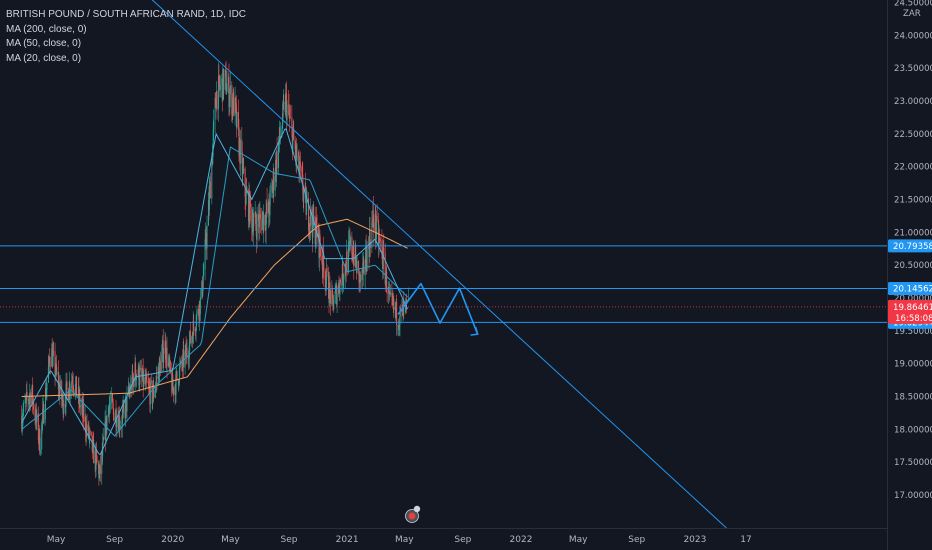  What do you see at coordinates (910, 311) in the screenshot?
I see `current-price-tag` at bounding box center [910, 311].